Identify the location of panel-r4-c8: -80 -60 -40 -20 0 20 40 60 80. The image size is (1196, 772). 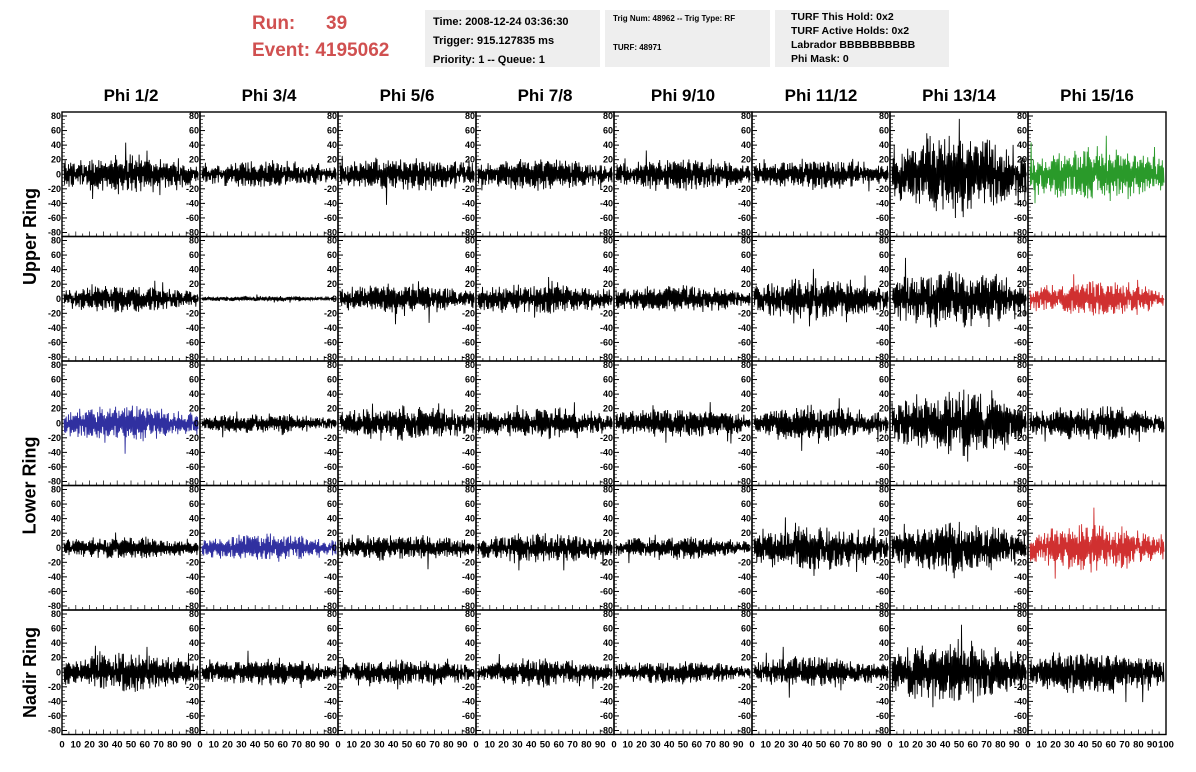
(1090, 548).